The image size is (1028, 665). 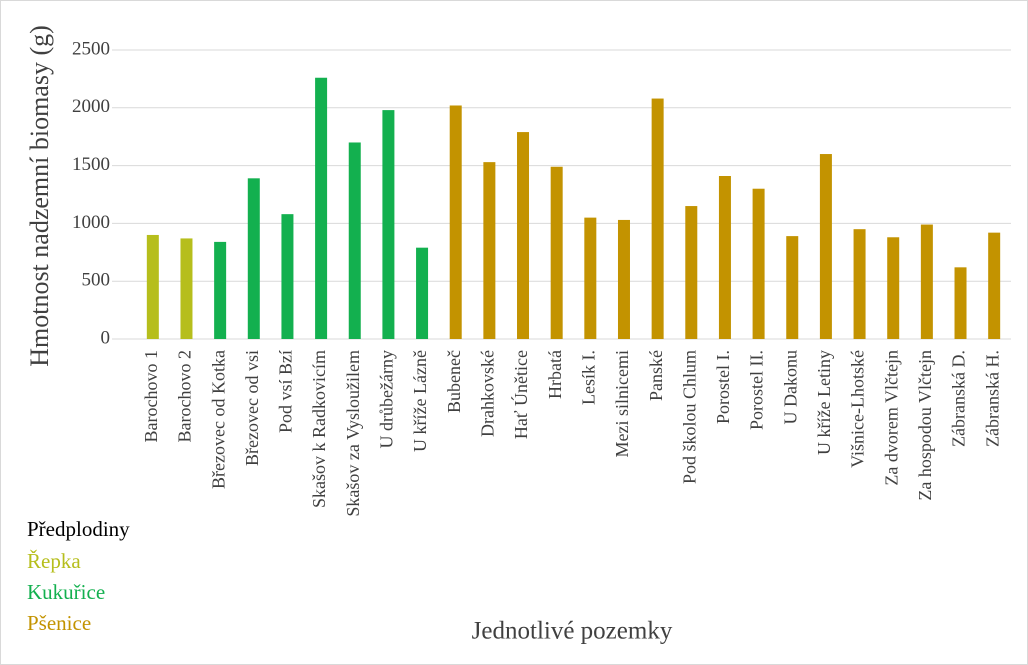 I want to click on x-tick-label: Zábranská H., so click(x=992, y=398).